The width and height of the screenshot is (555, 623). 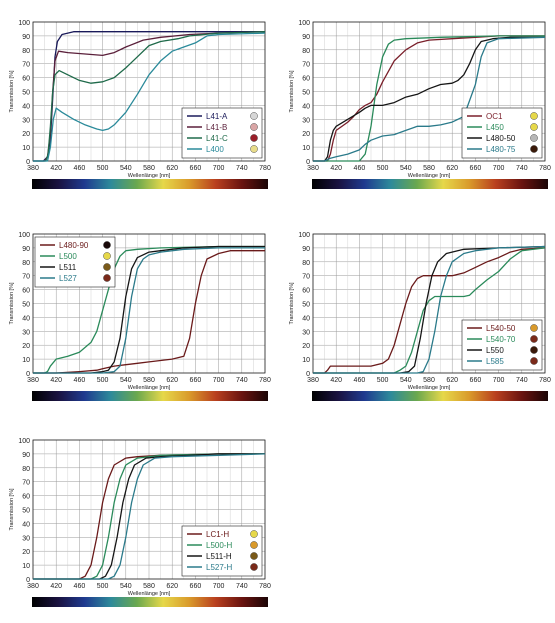 What do you see at coordinates (74, 245) in the screenshot?
I see `legend-label: L480-90` at bounding box center [74, 245].